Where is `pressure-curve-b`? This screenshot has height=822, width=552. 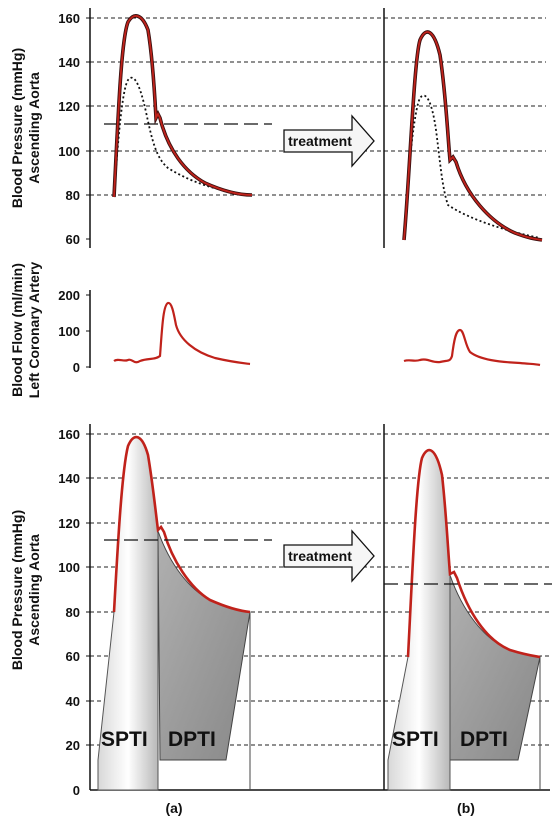
pressure-curve-b is located at coordinates (472, 136).